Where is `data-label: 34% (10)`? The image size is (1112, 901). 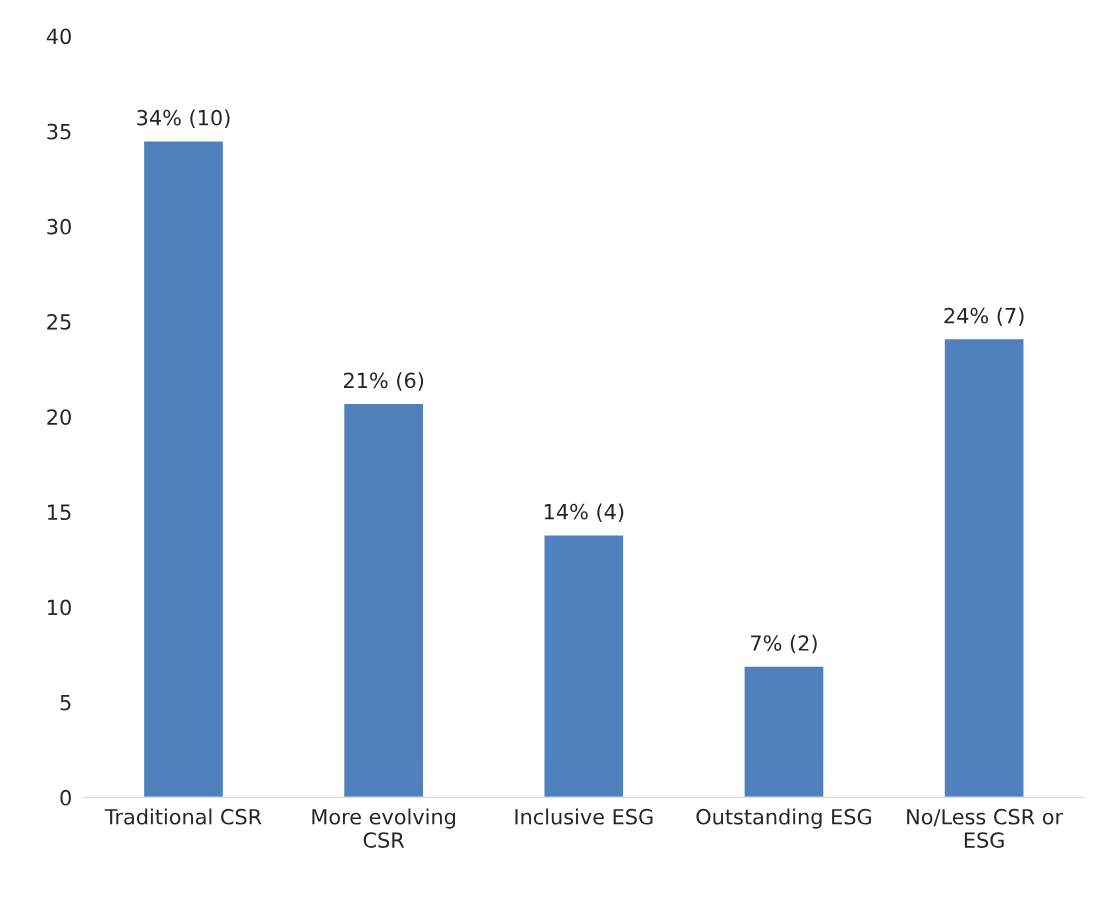 data-label: 34% (10) is located at coordinates (183, 119).